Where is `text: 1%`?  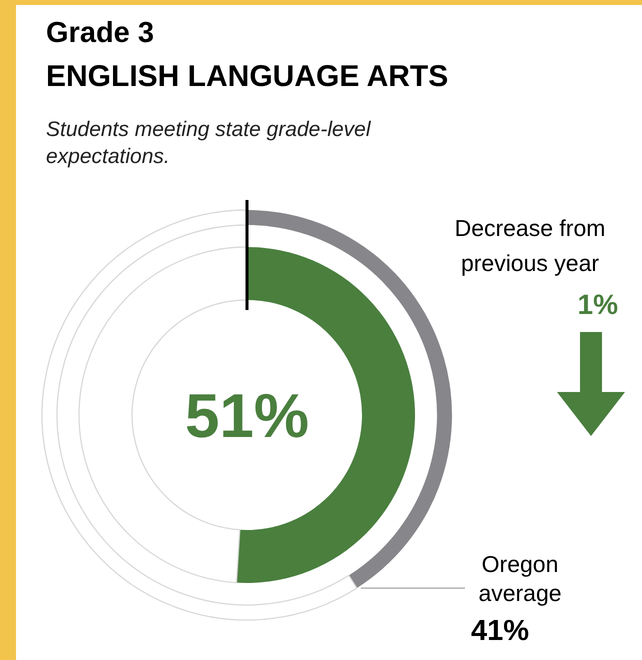 text: 1% is located at coordinates (598, 304).